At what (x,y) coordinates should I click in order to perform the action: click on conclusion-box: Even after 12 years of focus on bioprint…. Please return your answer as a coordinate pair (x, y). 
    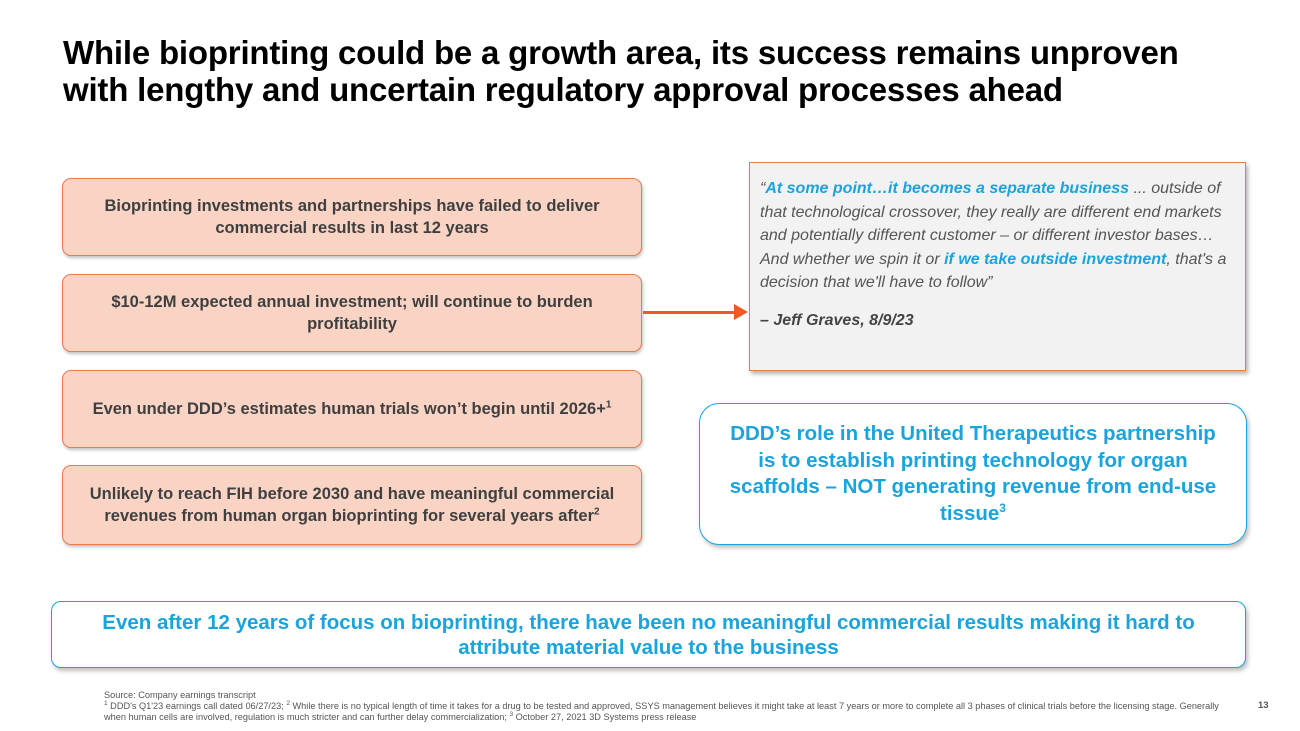
    Looking at the image, I should click on (648, 634).